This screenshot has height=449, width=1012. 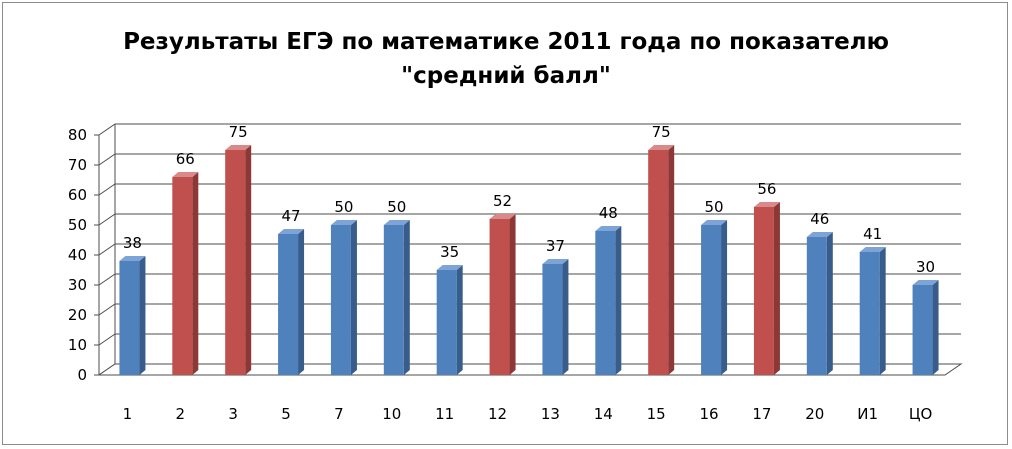 What do you see at coordinates (819, 219) in the screenshot?
I see `data-label: 46` at bounding box center [819, 219].